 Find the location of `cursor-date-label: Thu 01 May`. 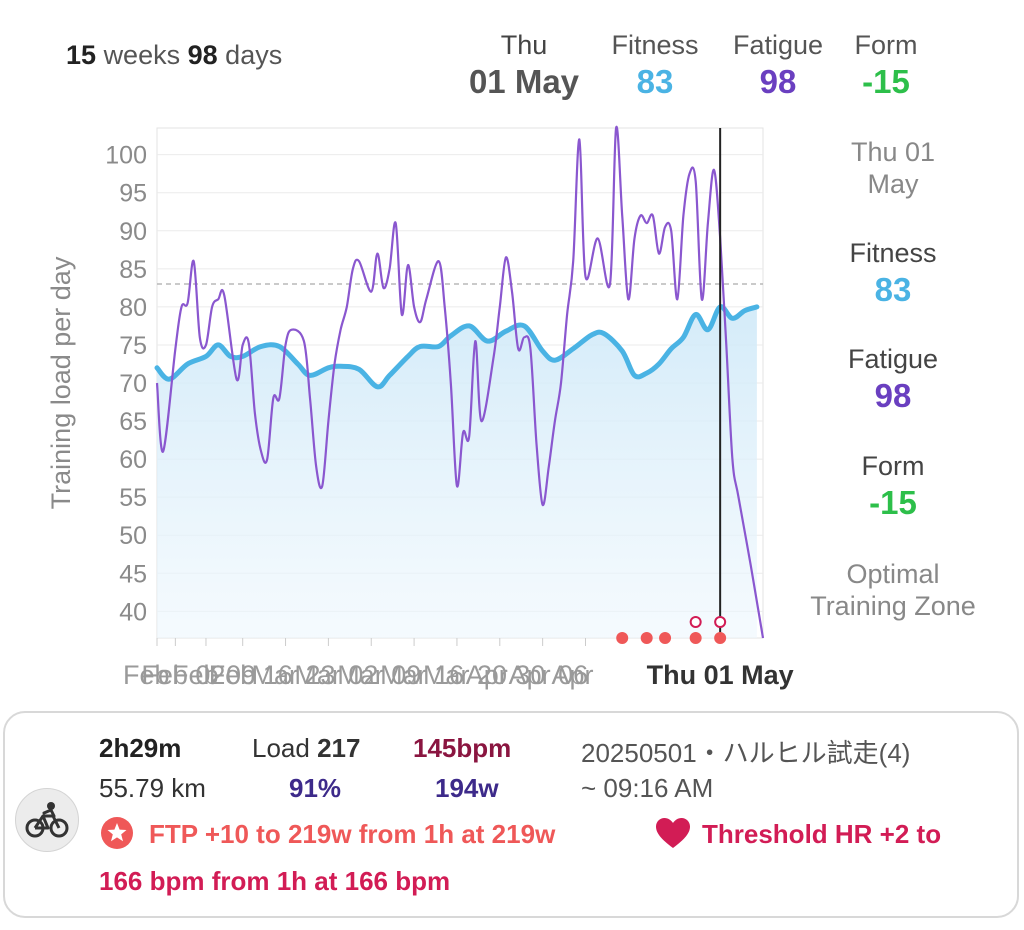

cursor-date-label: Thu 01 May is located at coordinates (720, 675).